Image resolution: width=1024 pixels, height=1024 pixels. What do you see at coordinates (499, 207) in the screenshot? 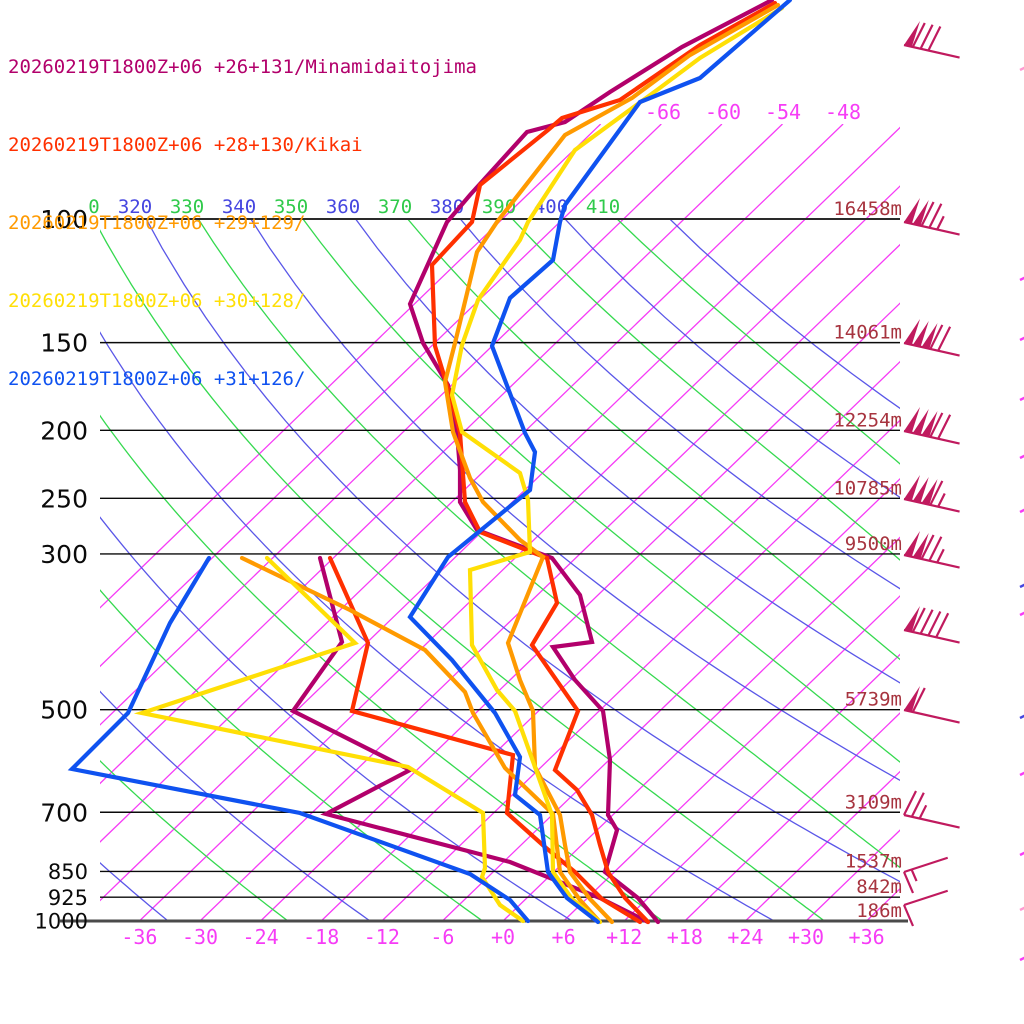
I see `svg-text: 390` at bounding box center [499, 207].